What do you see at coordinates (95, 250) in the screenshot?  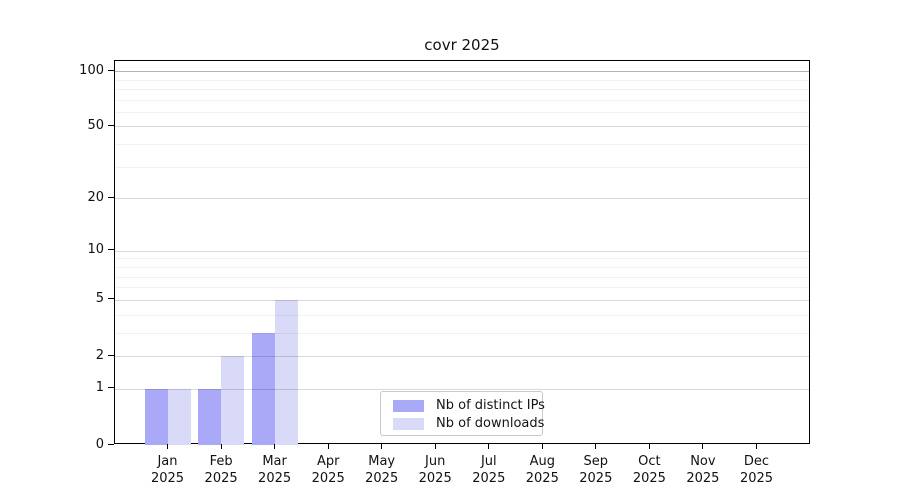 I see `y-tick-label: 10` at bounding box center [95, 250].